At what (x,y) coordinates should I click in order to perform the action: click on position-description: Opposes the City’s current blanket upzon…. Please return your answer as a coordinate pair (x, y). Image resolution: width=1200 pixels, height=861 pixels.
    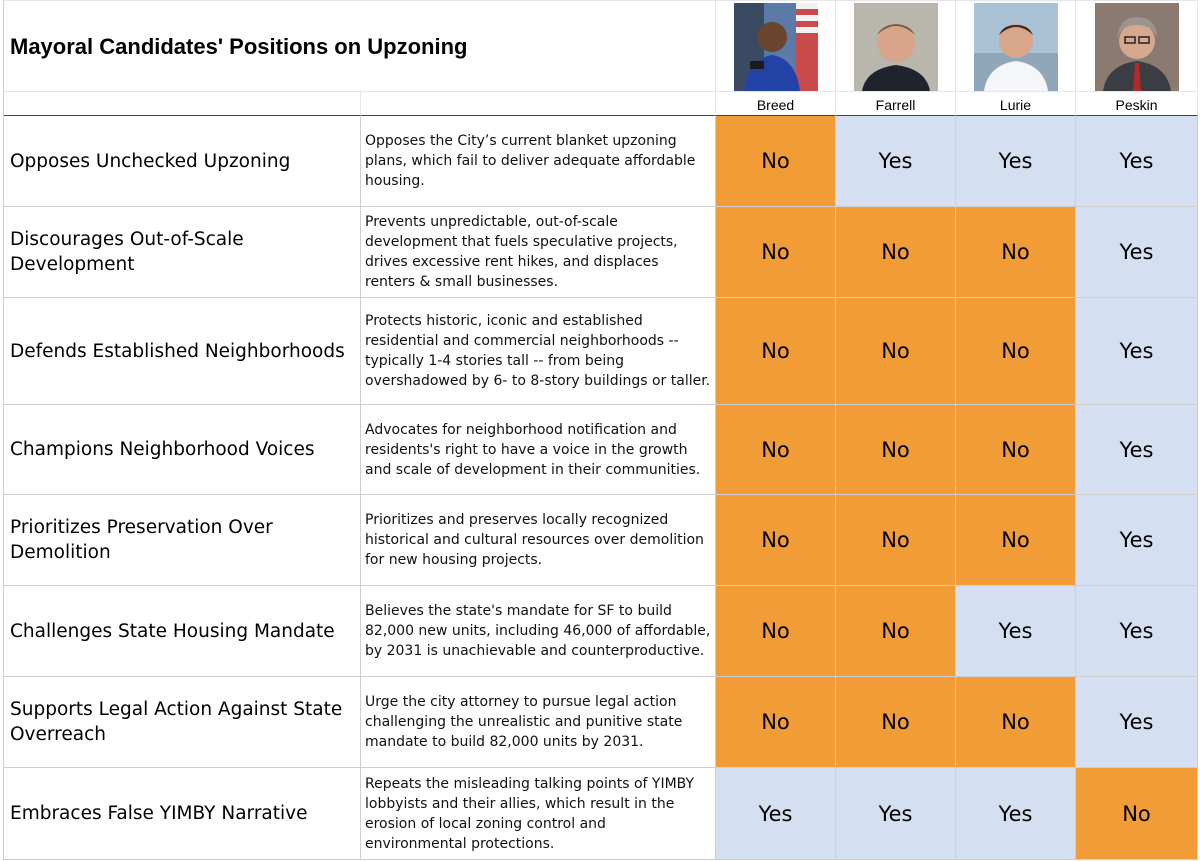
    Looking at the image, I should click on (538, 161).